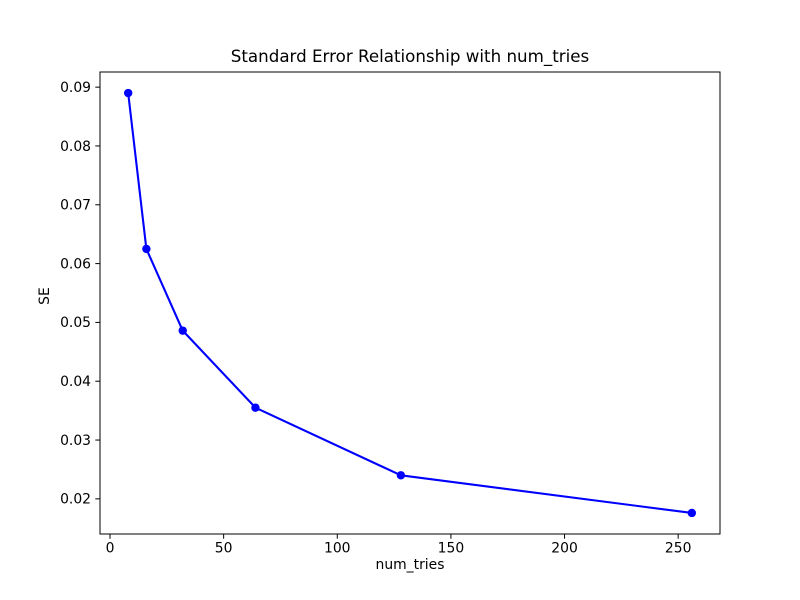 The image size is (800, 600). What do you see at coordinates (564, 549) in the screenshot?
I see `x-tick-label: 200` at bounding box center [564, 549].